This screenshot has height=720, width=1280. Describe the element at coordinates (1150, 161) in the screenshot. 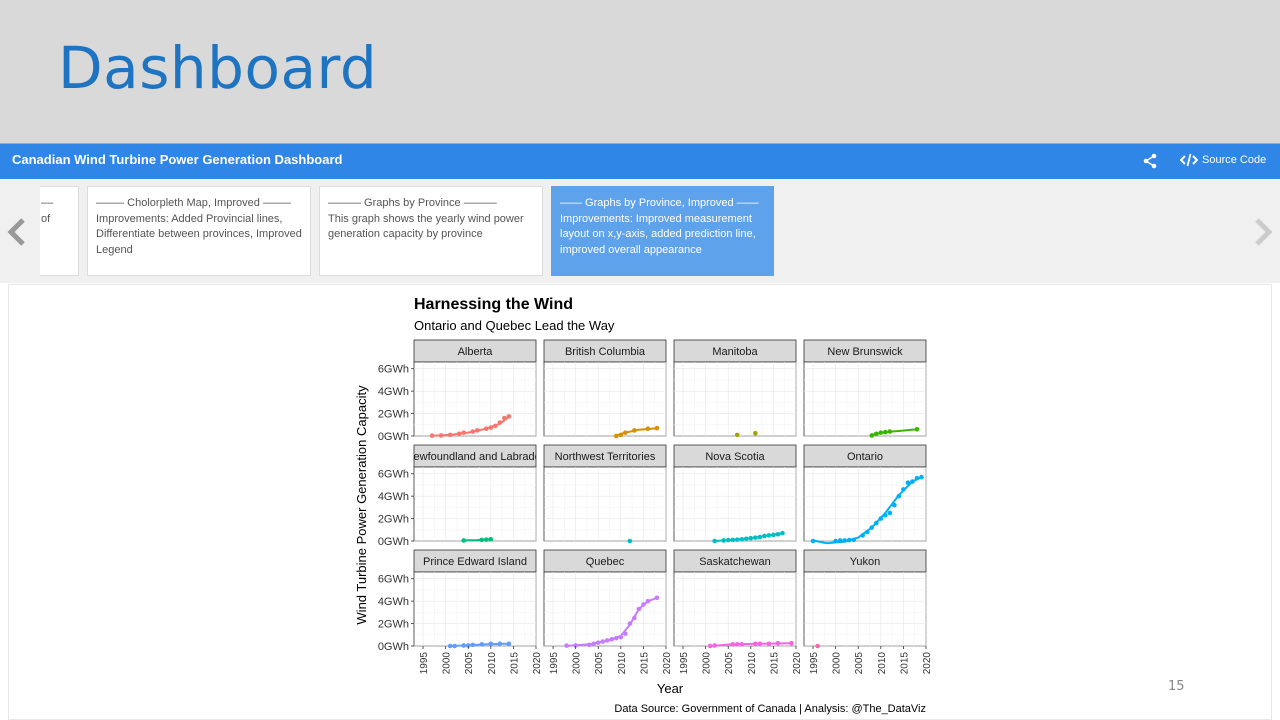

I see `share-icon` at that location.